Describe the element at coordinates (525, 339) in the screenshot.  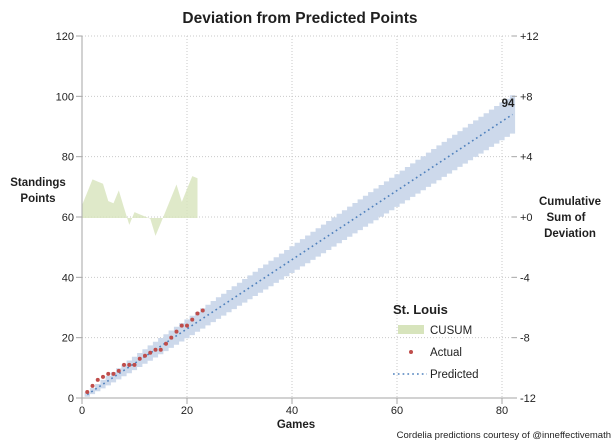
I see `right-tick-label: -8` at that location.